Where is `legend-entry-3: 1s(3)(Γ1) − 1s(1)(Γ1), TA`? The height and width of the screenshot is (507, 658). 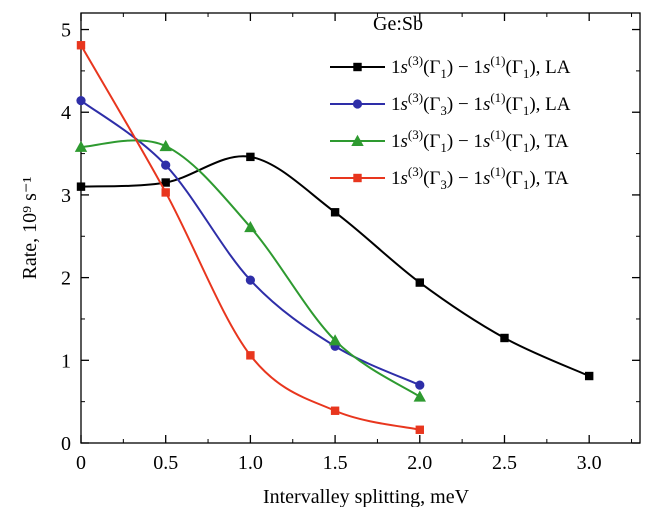
legend-entry-3: 1s(3)(Γ1) − 1s(1)(Γ1), TA is located at coordinates (449, 141).